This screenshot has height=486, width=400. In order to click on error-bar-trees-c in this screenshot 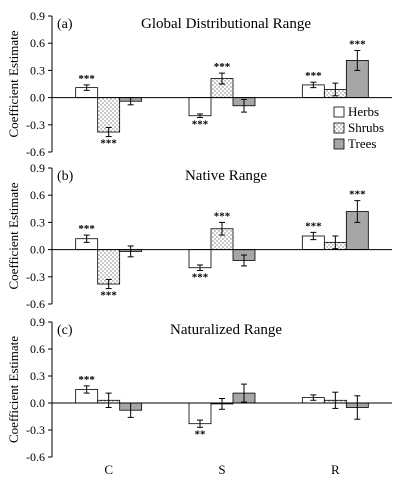, I will do `click(130, 251)`.